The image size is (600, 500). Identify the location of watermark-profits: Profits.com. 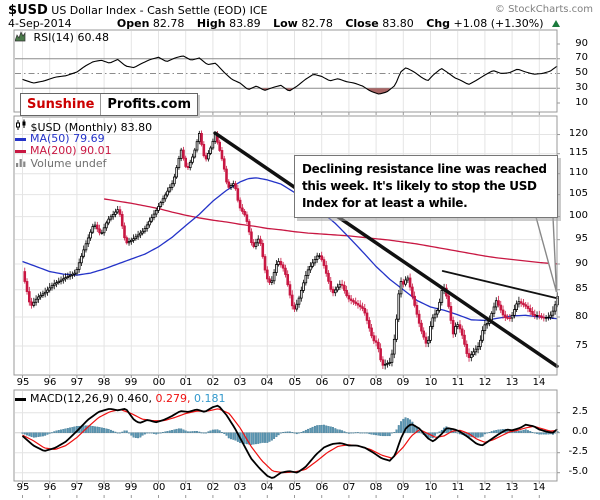
(149, 104).